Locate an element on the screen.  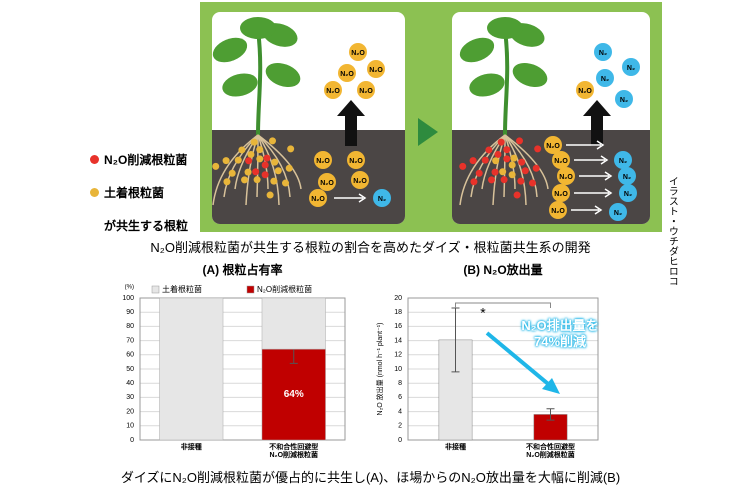
y-tick-label: 100 is located at coordinates (128, 298).